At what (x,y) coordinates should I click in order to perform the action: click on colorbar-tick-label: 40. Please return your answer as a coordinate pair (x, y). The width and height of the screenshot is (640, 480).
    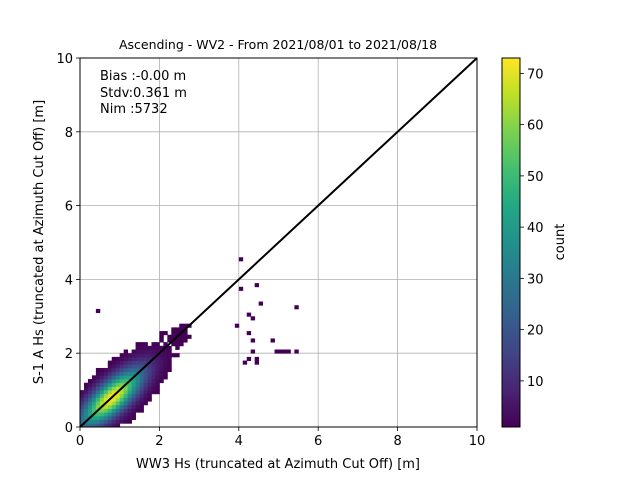
    Looking at the image, I should click on (535, 228).